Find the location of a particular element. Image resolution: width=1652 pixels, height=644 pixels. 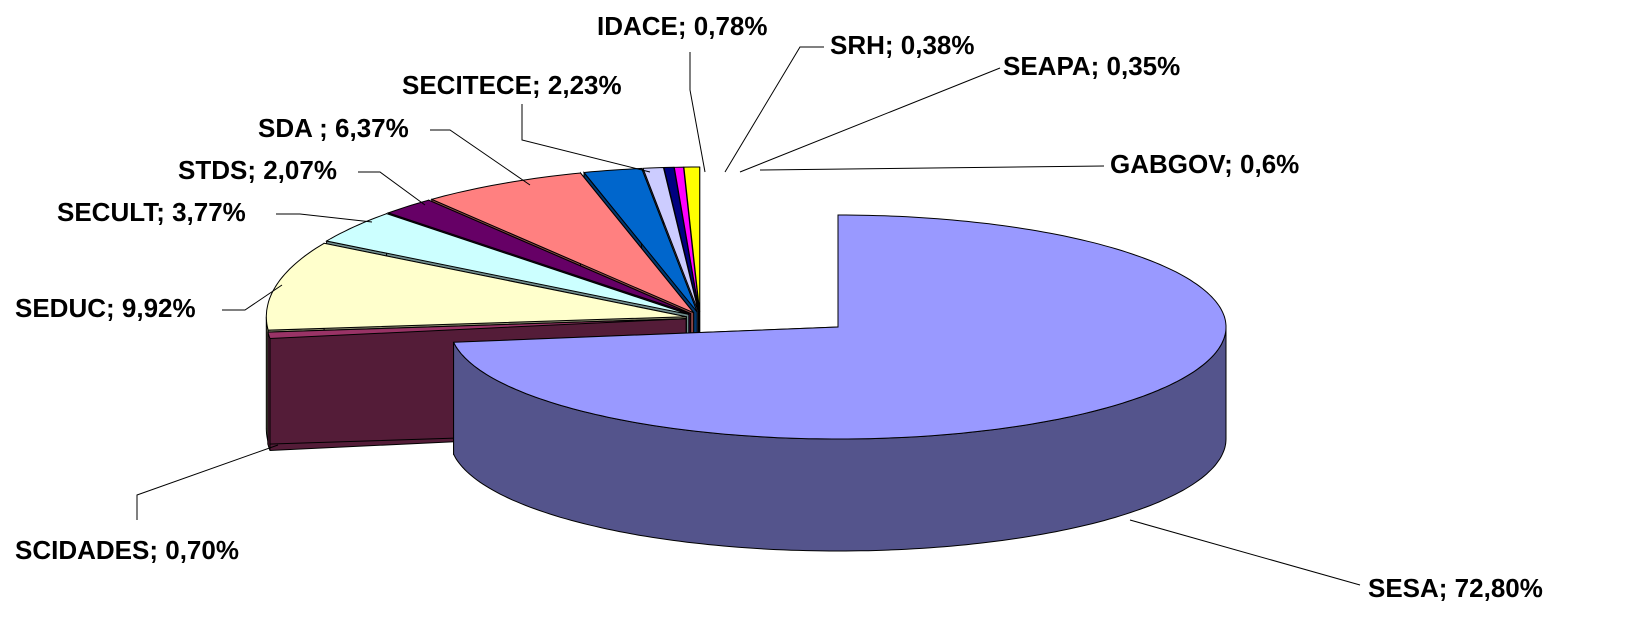

data-label: IDACE; 0,78% is located at coordinates (682, 26).